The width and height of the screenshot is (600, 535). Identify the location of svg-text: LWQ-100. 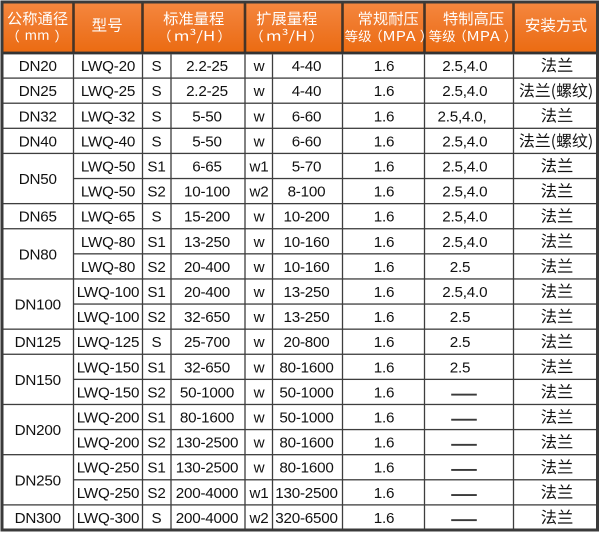
(108, 317).